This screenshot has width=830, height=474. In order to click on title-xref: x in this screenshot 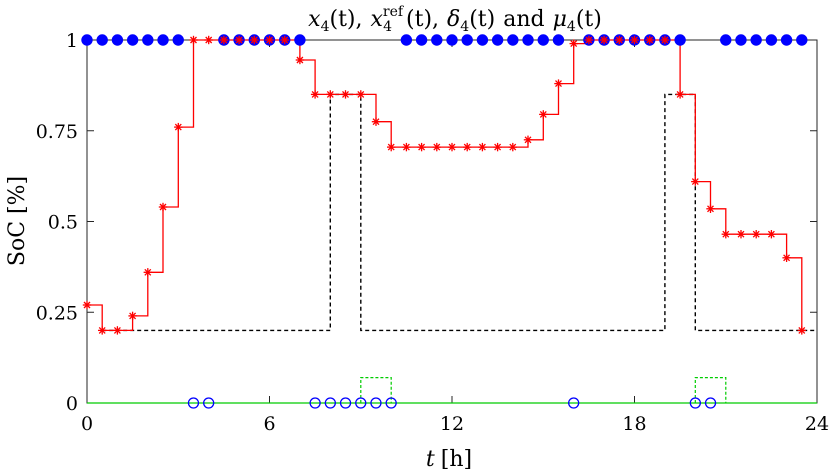, I will do `click(377, 19)`.